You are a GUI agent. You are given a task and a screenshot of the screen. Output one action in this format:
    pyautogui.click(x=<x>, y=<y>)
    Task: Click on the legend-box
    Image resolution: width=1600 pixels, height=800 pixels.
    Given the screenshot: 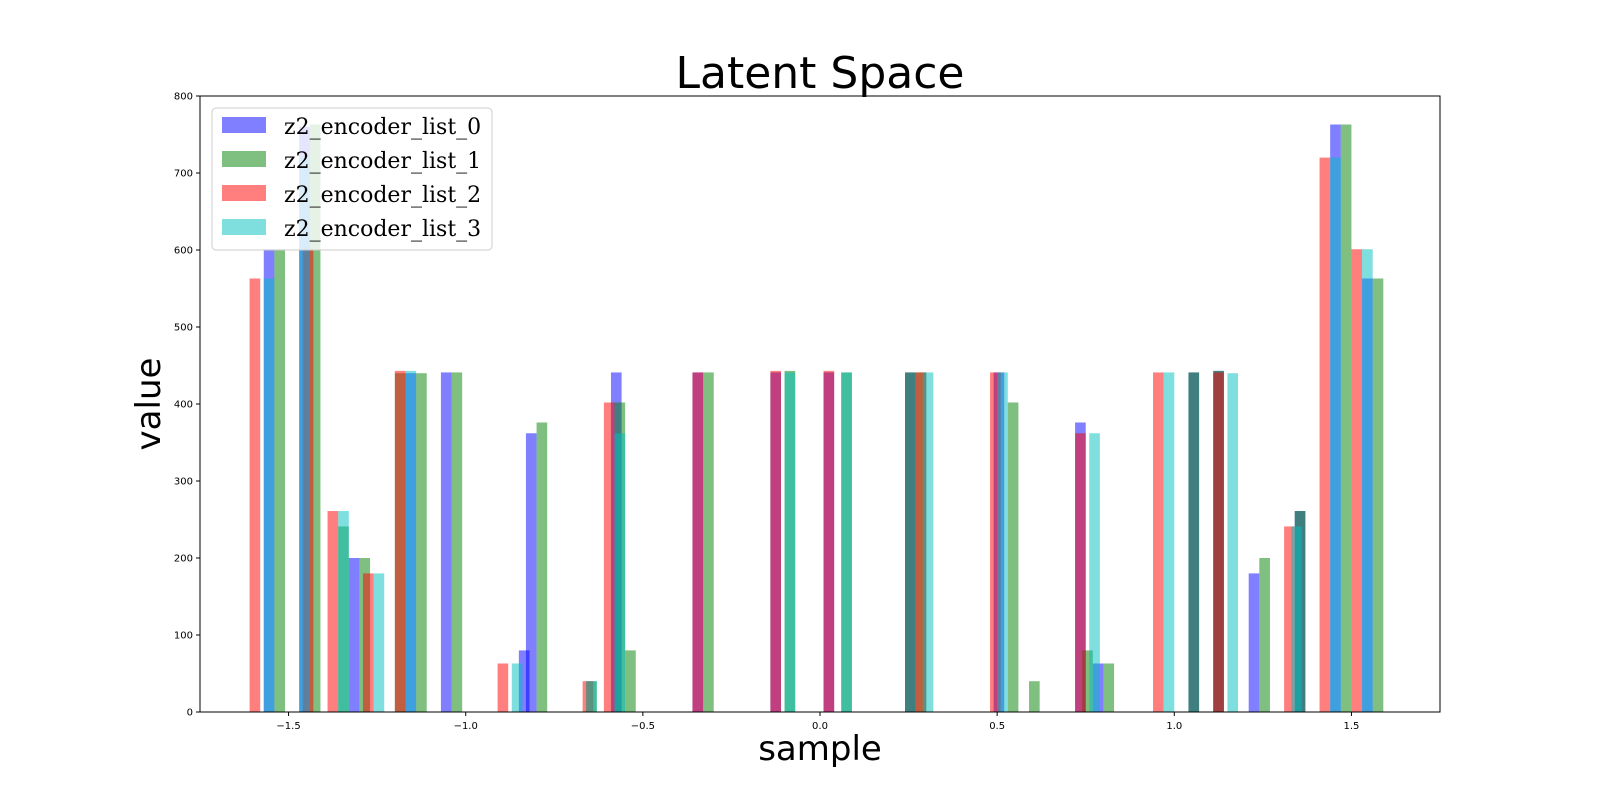 What is the action you would take?
    pyautogui.click(x=352, y=179)
    